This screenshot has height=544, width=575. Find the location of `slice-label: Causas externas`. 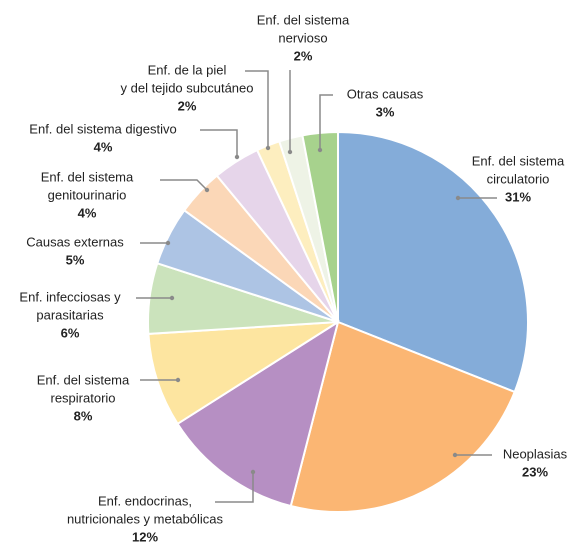

slice-label: Causas externas is located at coordinates (75, 241).